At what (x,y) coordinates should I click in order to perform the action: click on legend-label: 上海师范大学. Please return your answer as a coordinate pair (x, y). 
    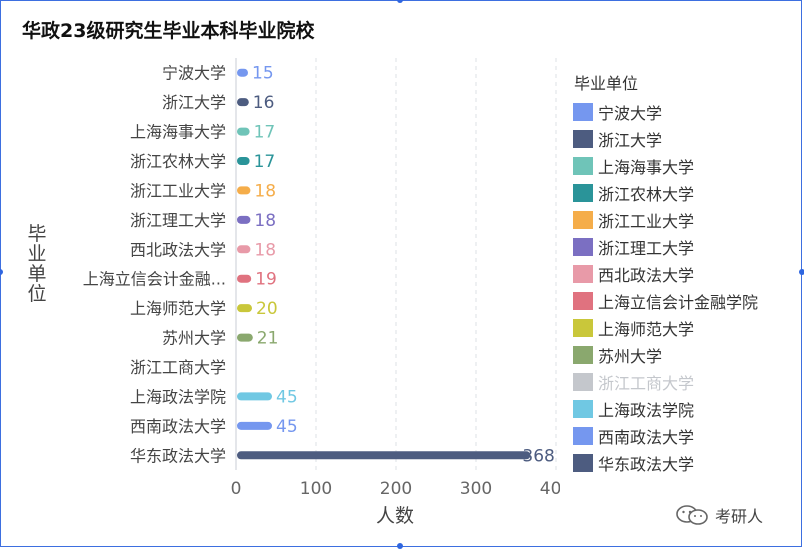
    Looking at the image, I should click on (646, 329).